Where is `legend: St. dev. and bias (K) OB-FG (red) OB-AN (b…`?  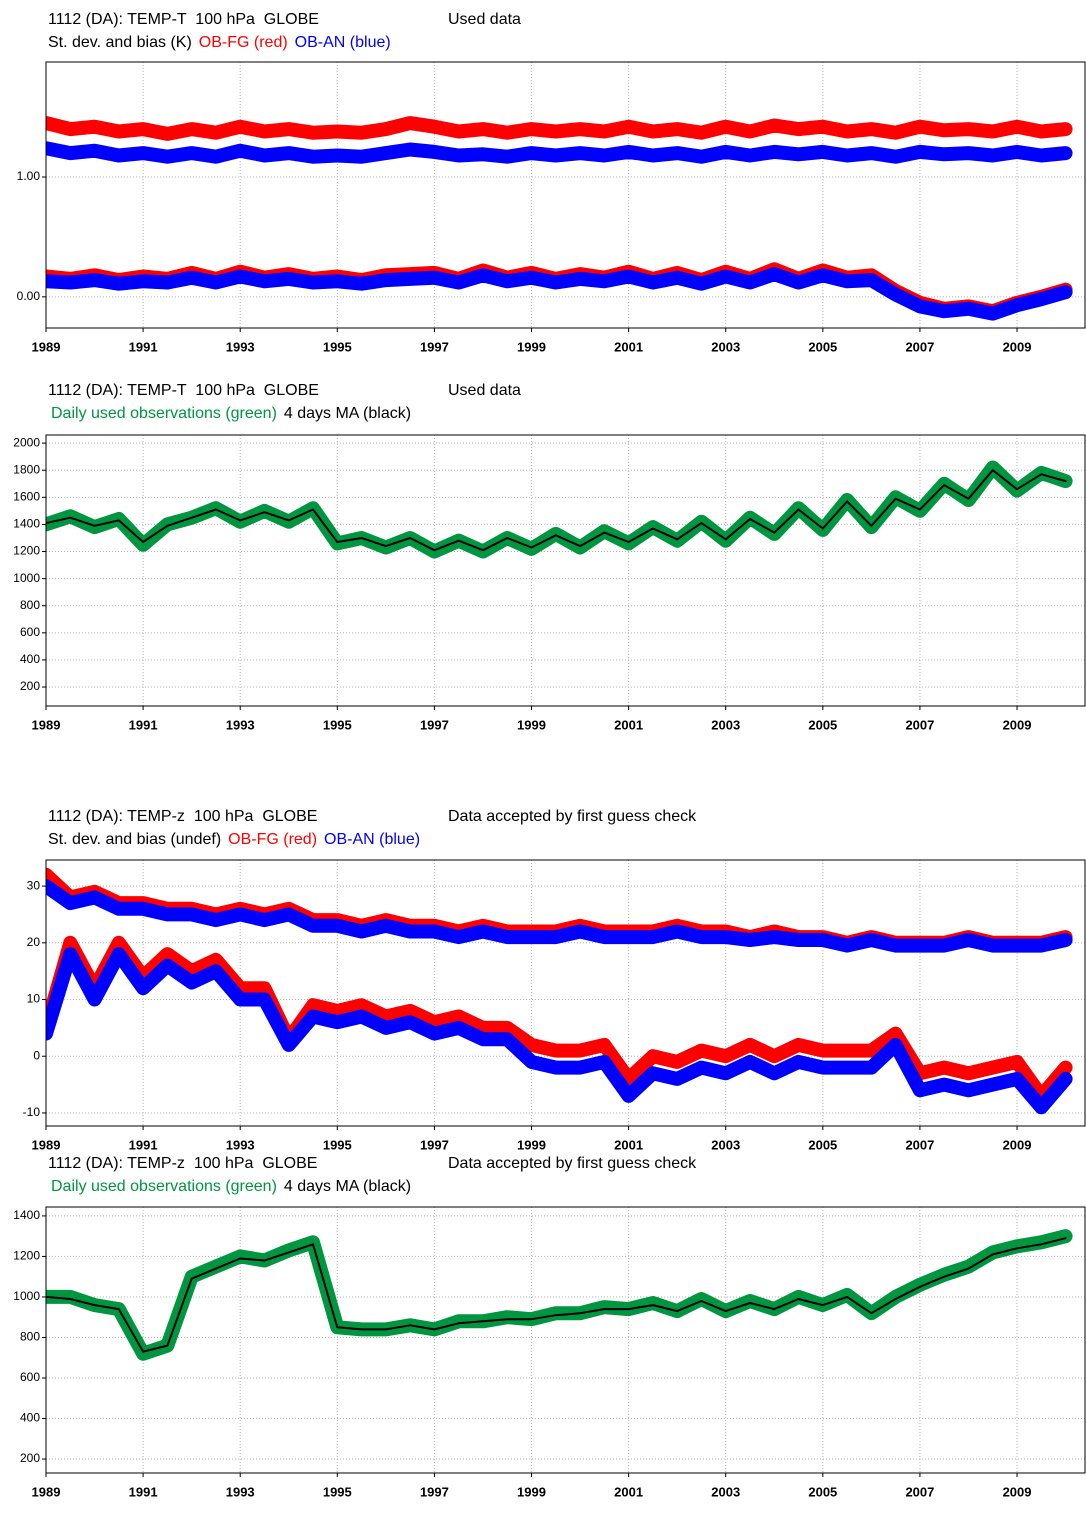 legend: St. dev. and bias (K) OB-FG (red) OB-AN (b… is located at coordinates (219, 42).